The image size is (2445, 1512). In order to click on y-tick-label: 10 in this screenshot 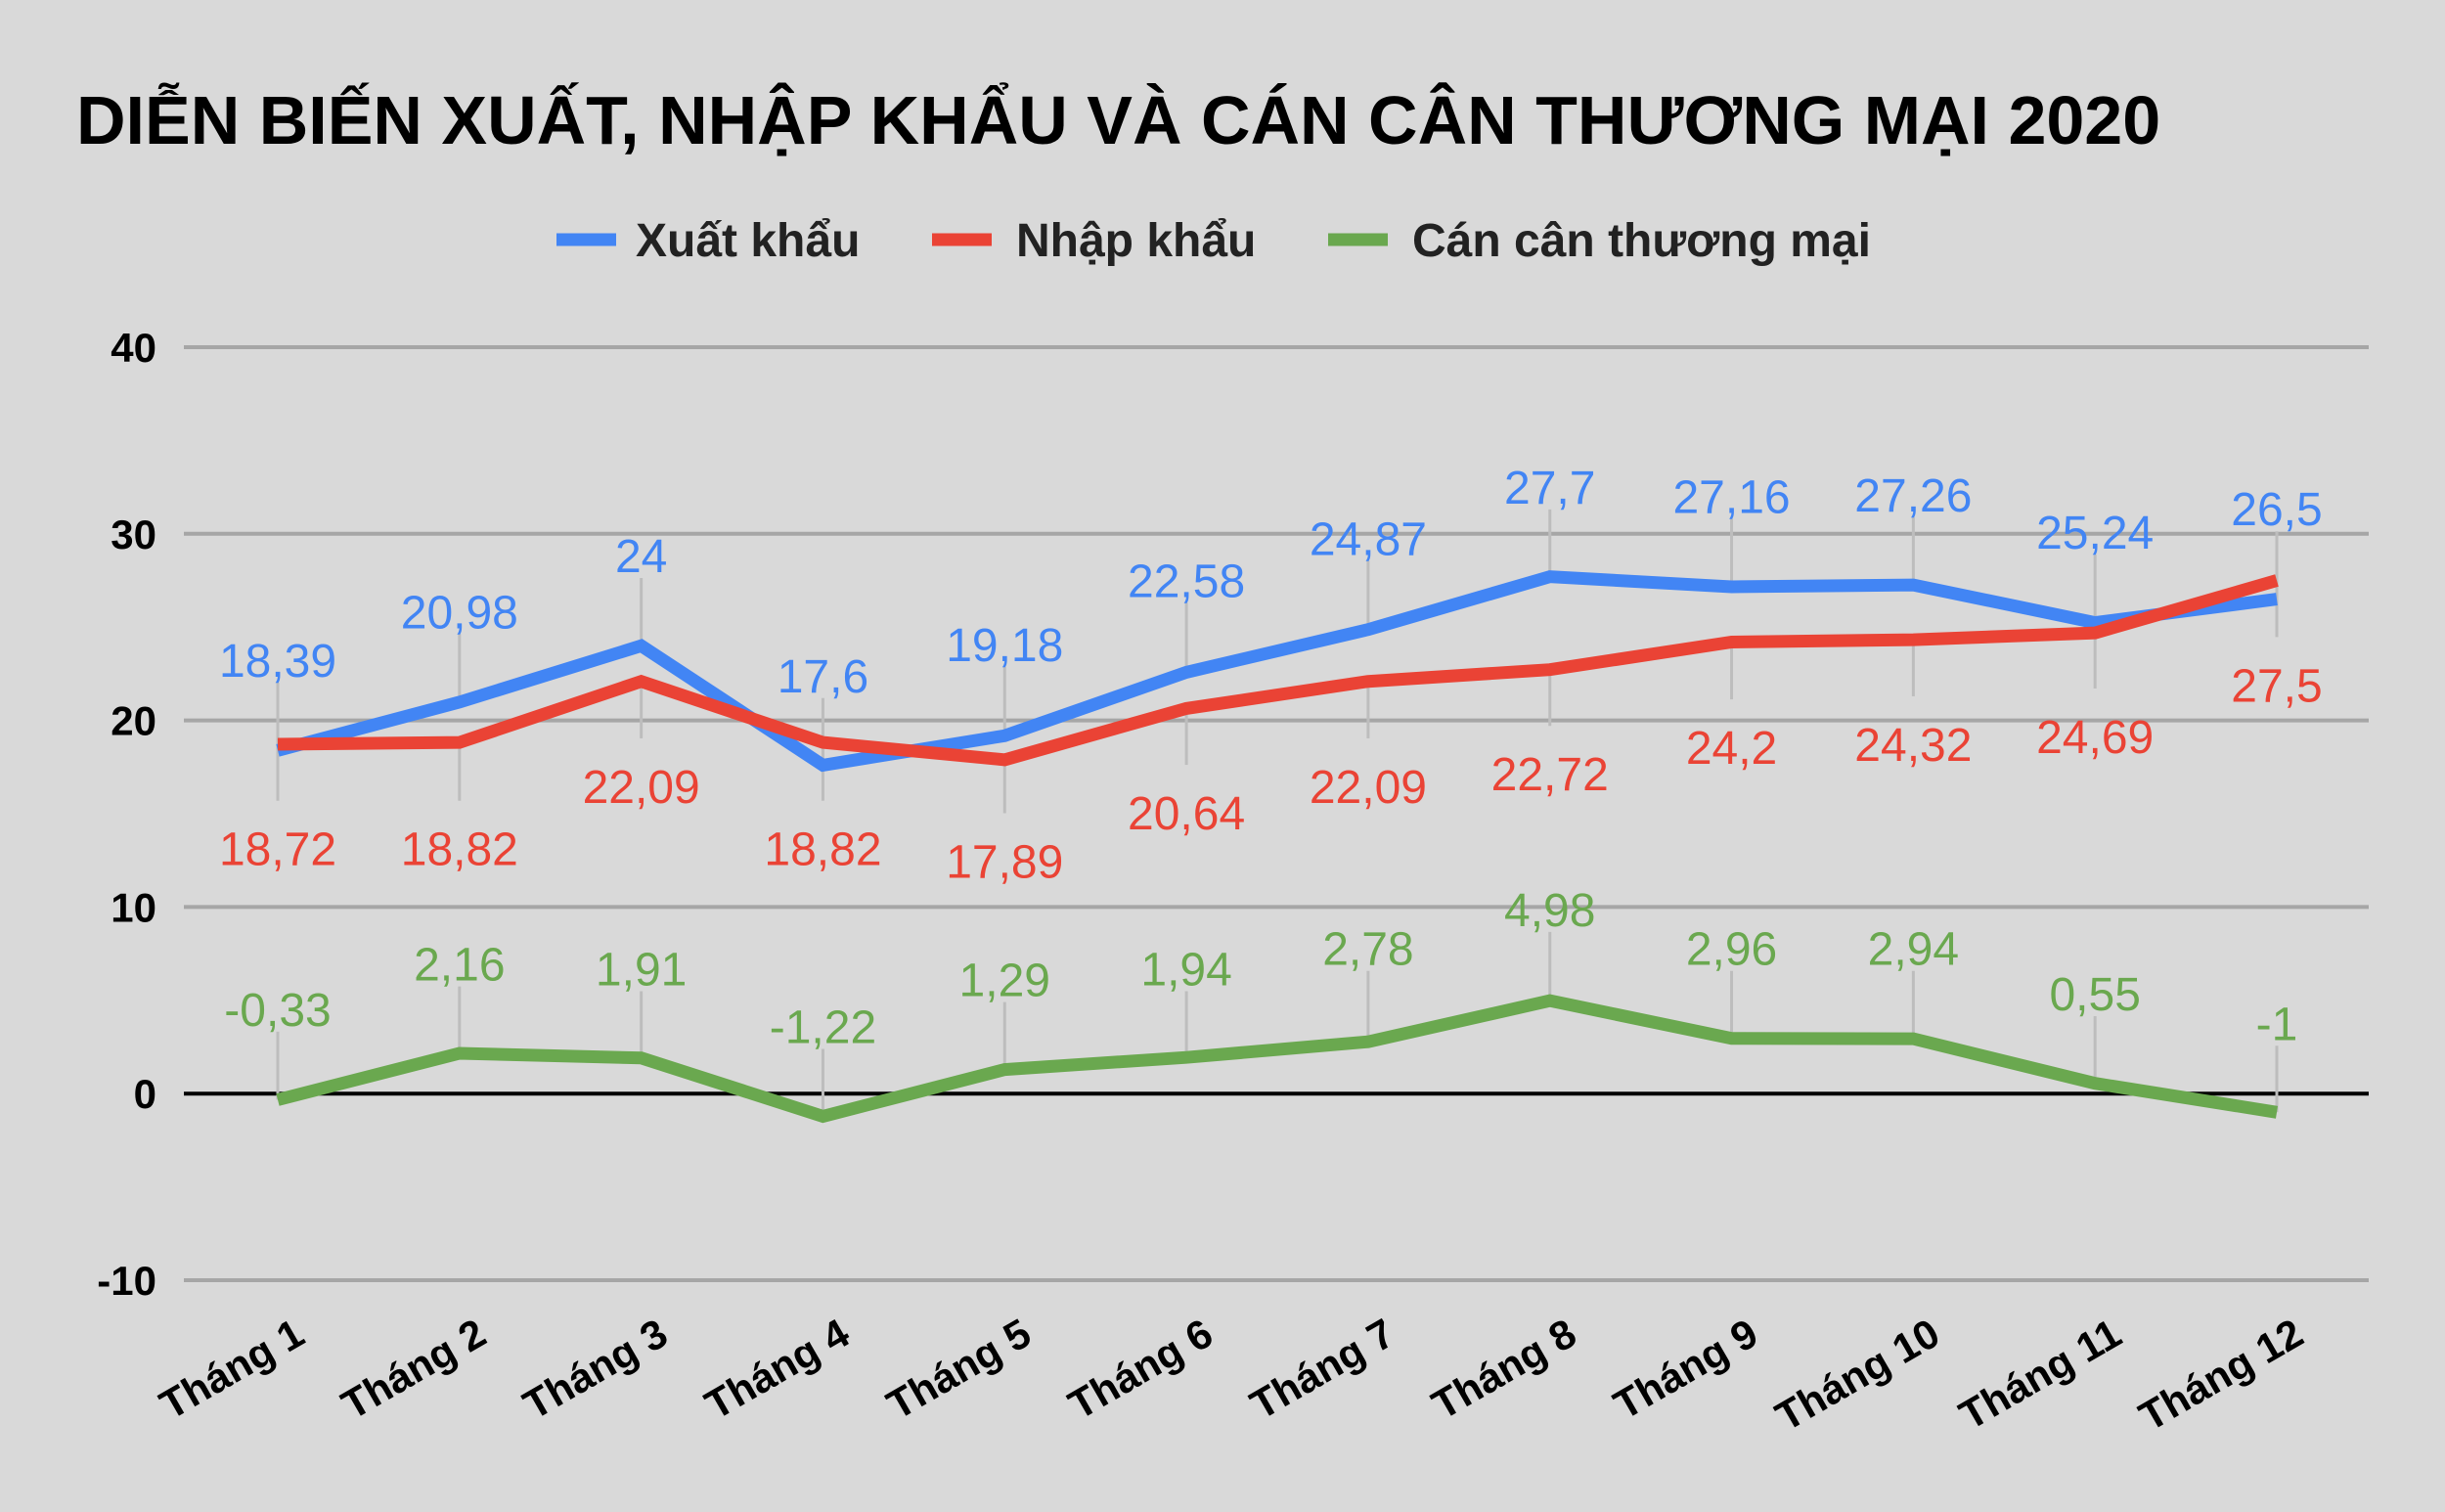, I will do `click(133, 907)`.